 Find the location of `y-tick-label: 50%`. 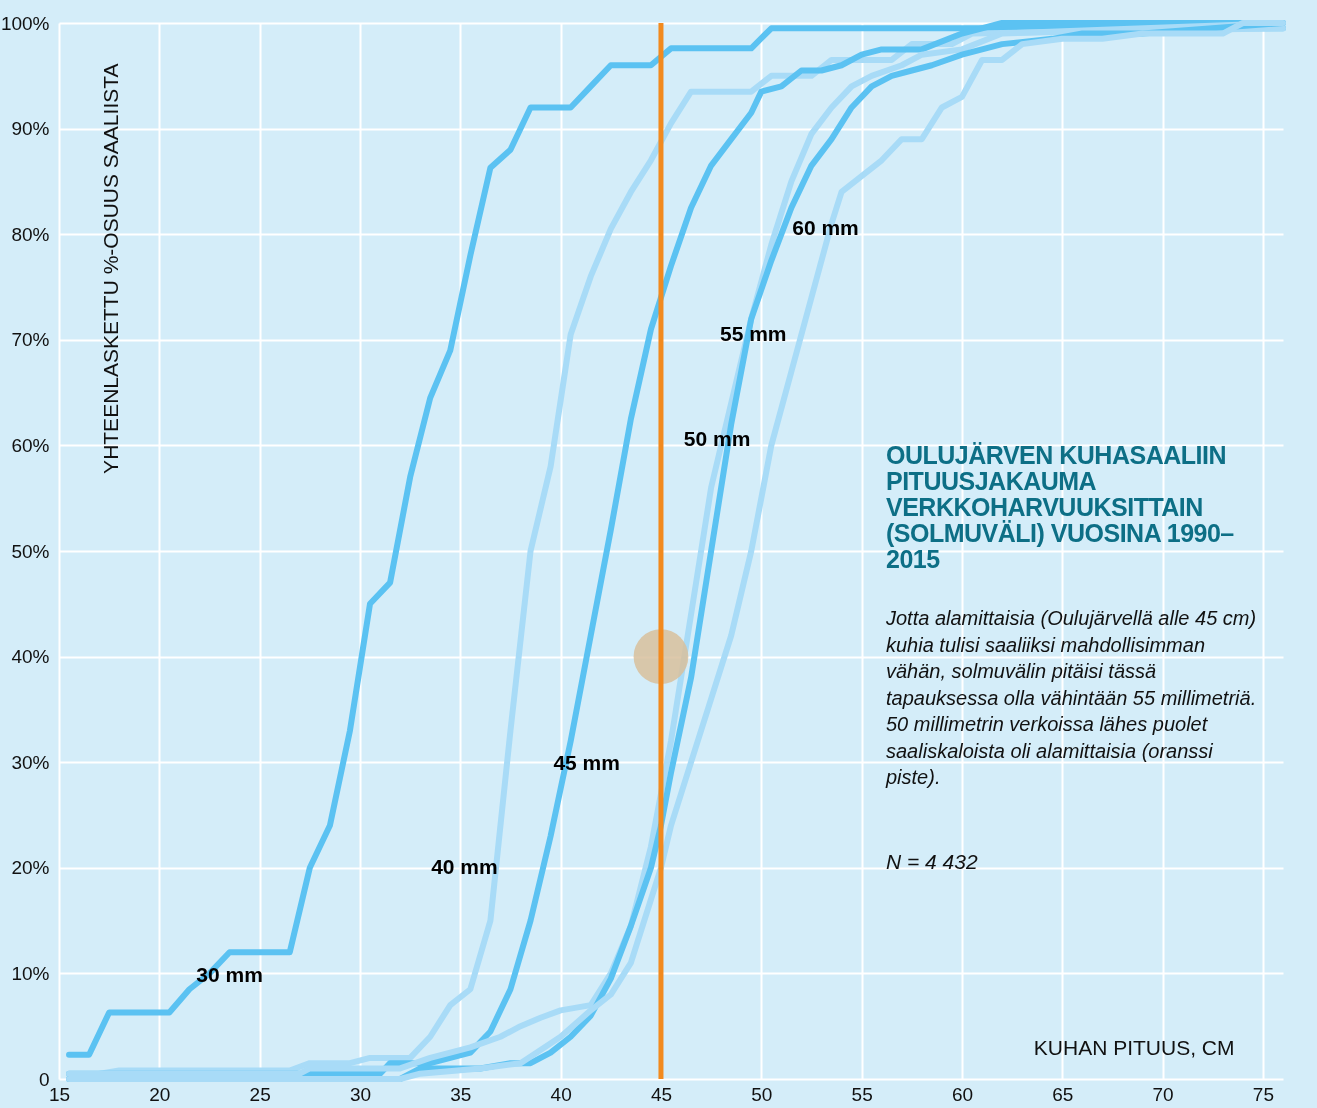

y-tick-label: 50% is located at coordinates (30, 551).